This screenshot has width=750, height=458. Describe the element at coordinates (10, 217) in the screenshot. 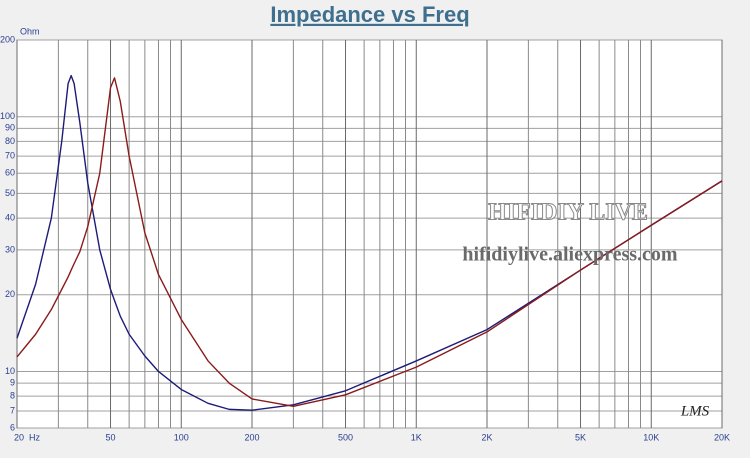

I see `y-tick-label: 40` at that location.